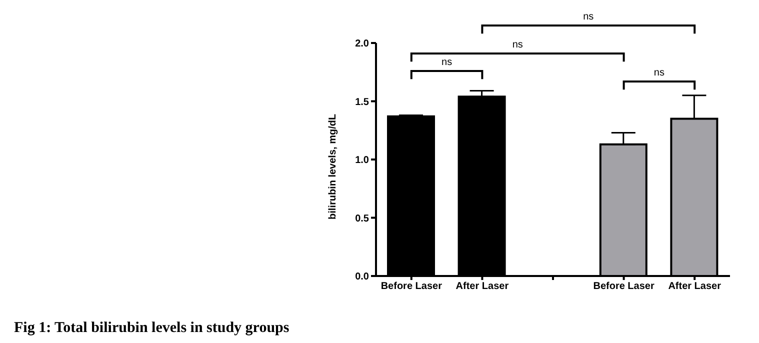 This screenshot has height=343, width=759. What do you see at coordinates (333, 167) in the screenshot?
I see `y-axis-title: bilirubin levels, mg/dL` at bounding box center [333, 167].